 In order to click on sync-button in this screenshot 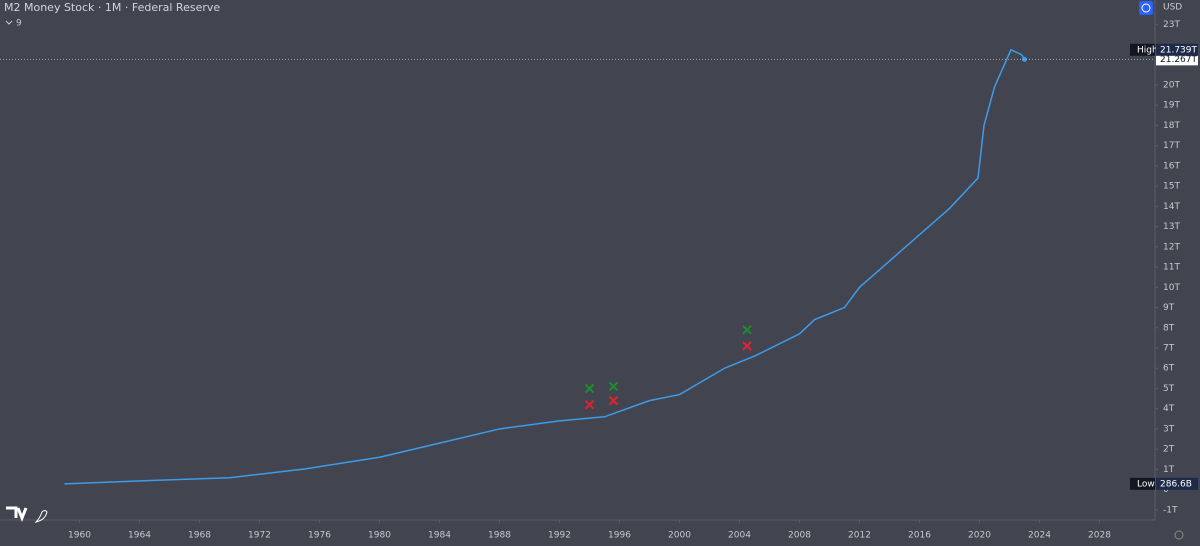, I will do `click(1146, 8)`.